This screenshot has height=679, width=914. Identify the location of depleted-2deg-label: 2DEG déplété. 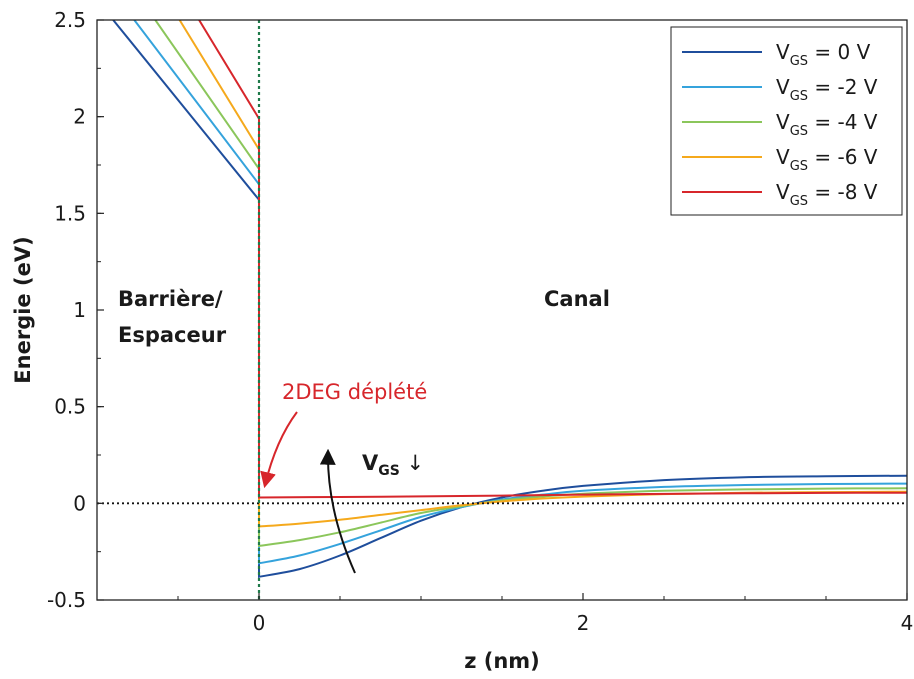
(354, 392).